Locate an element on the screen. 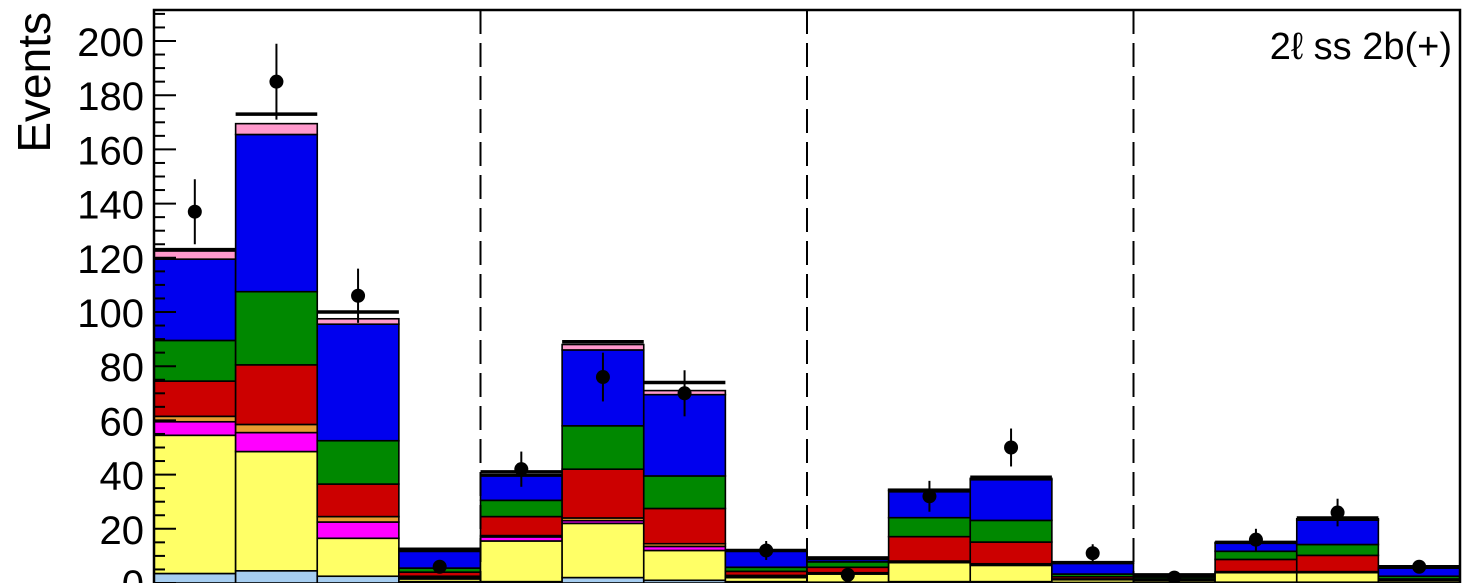 The image size is (1464, 583). y-tick-label: 120 is located at coordinates (110, 260).